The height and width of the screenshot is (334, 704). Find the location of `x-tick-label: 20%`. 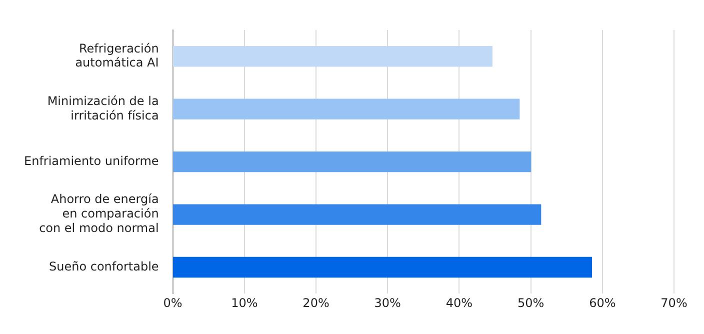

x-tick-label: 20% is located at coordinates (316, 303).